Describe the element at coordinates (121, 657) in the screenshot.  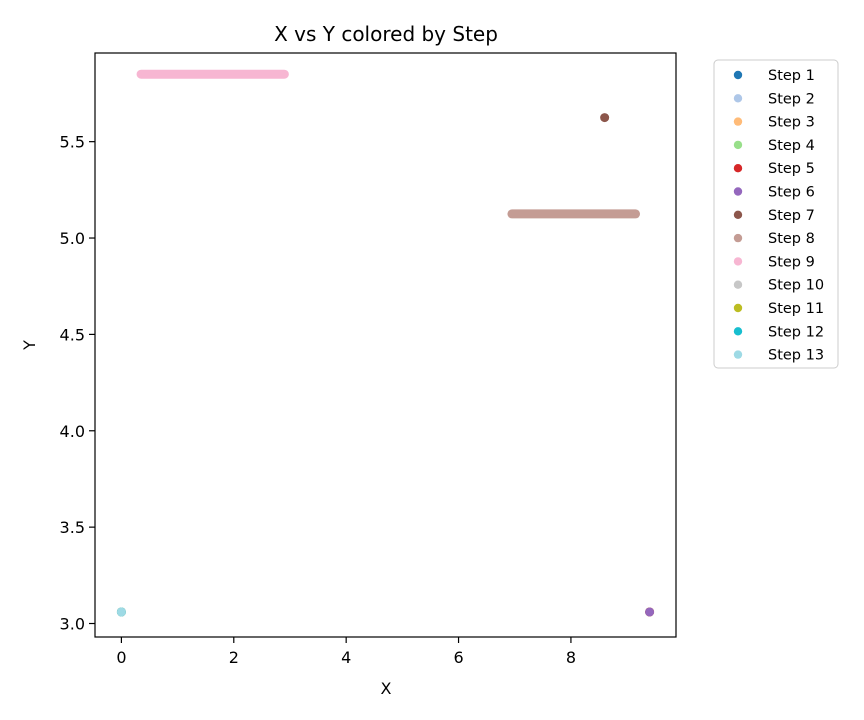
I see `x-tick-label: 0` at that location.